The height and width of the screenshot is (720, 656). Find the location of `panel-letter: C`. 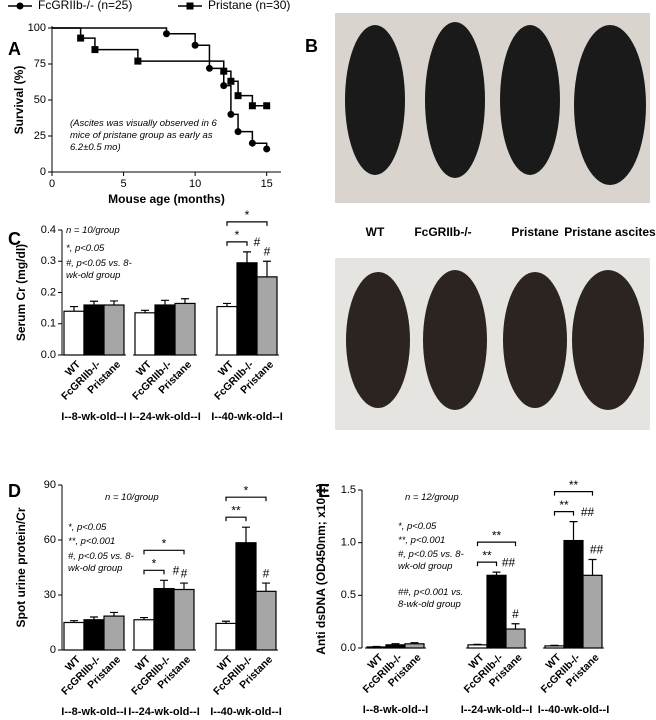

panel-letter: C is located at coordinates (14, 239).